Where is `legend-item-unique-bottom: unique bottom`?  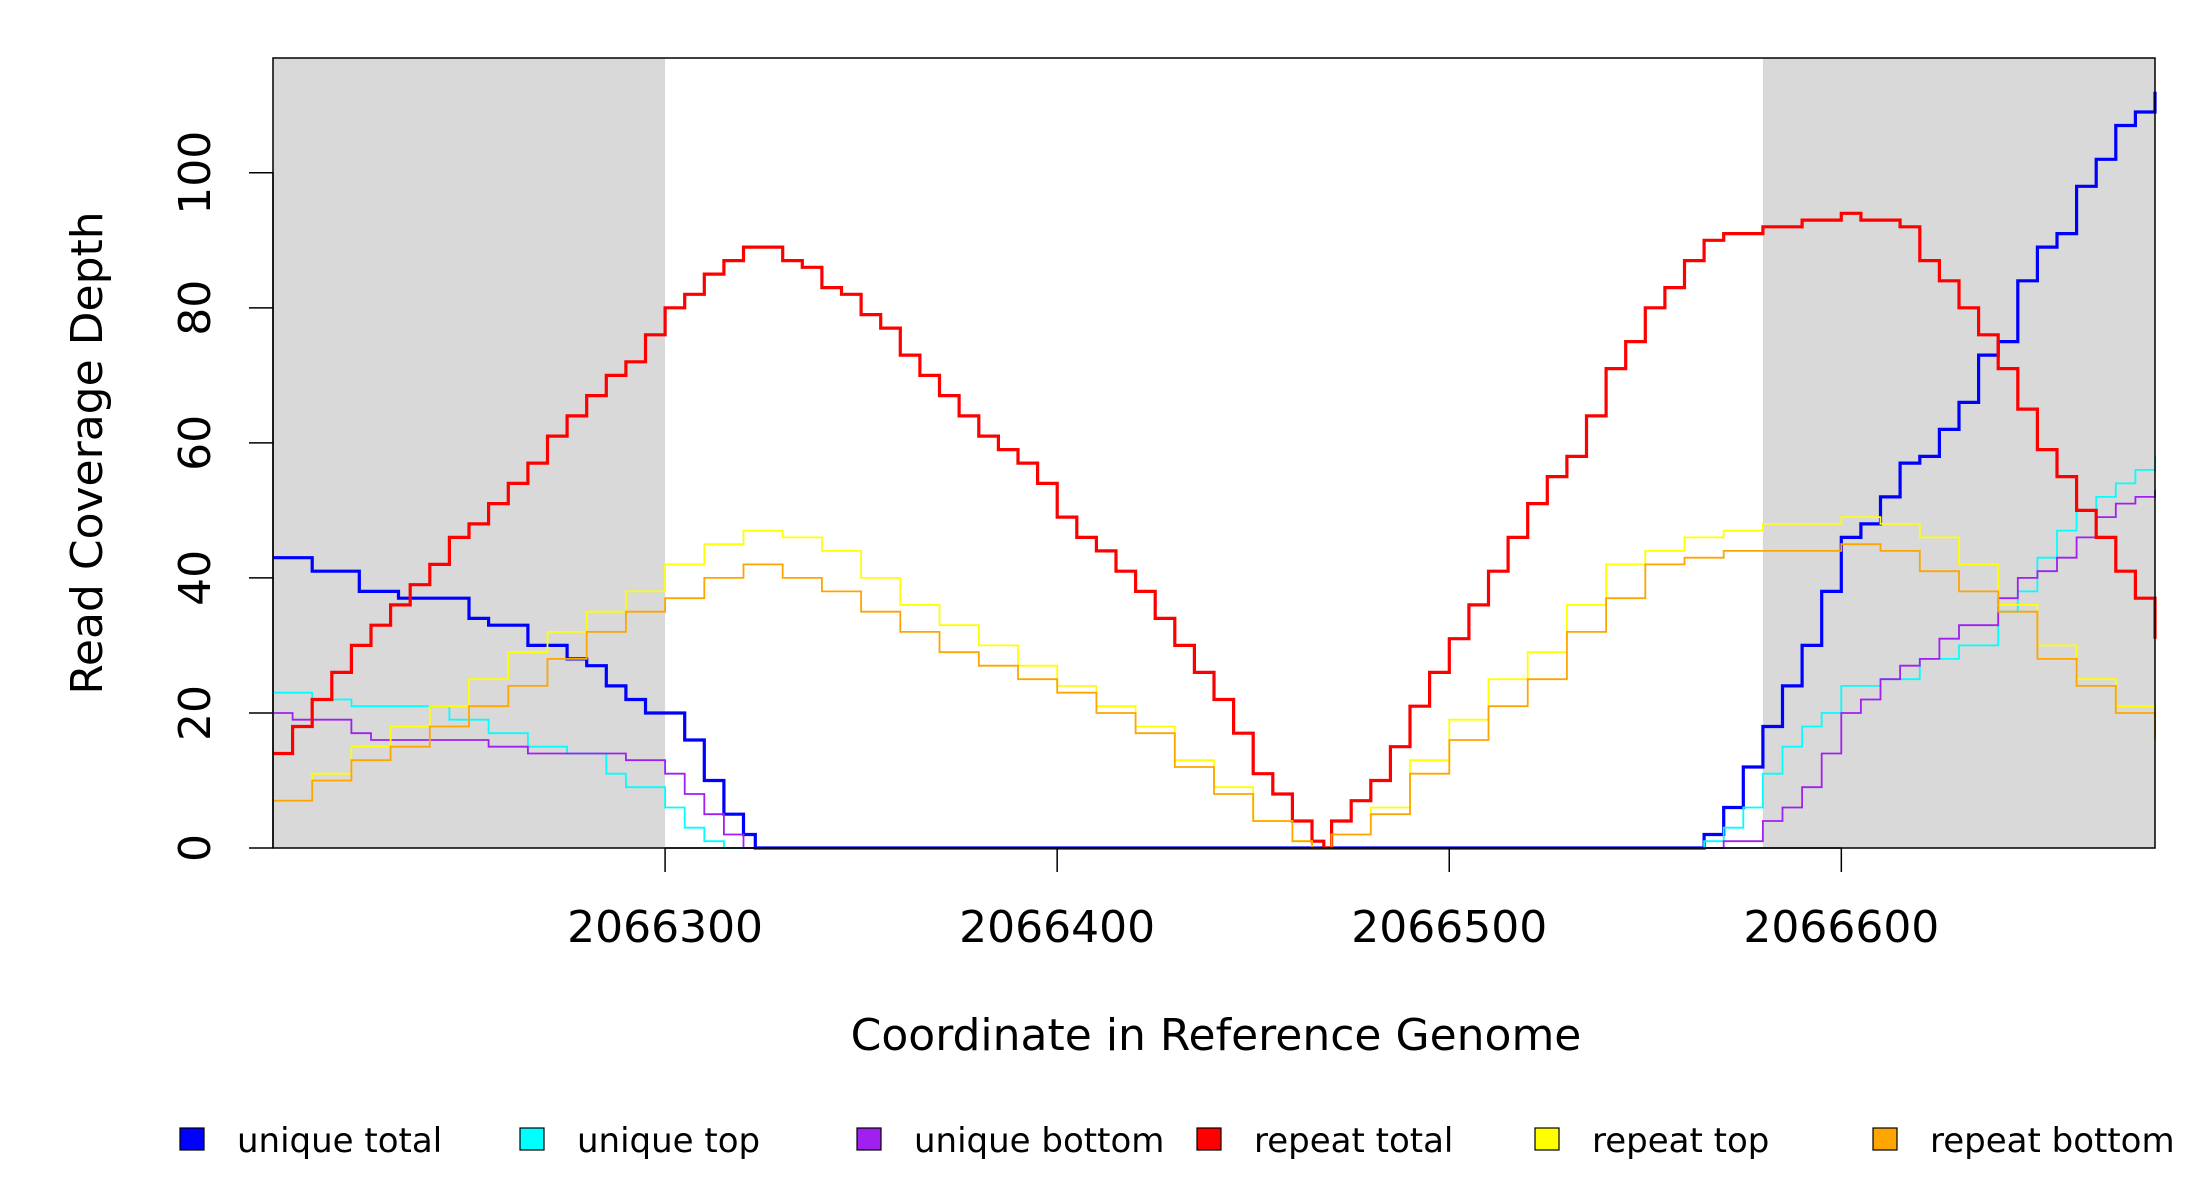
legend-item-unique-bottom: unique bottom is located at coordinates (1010, 1141).